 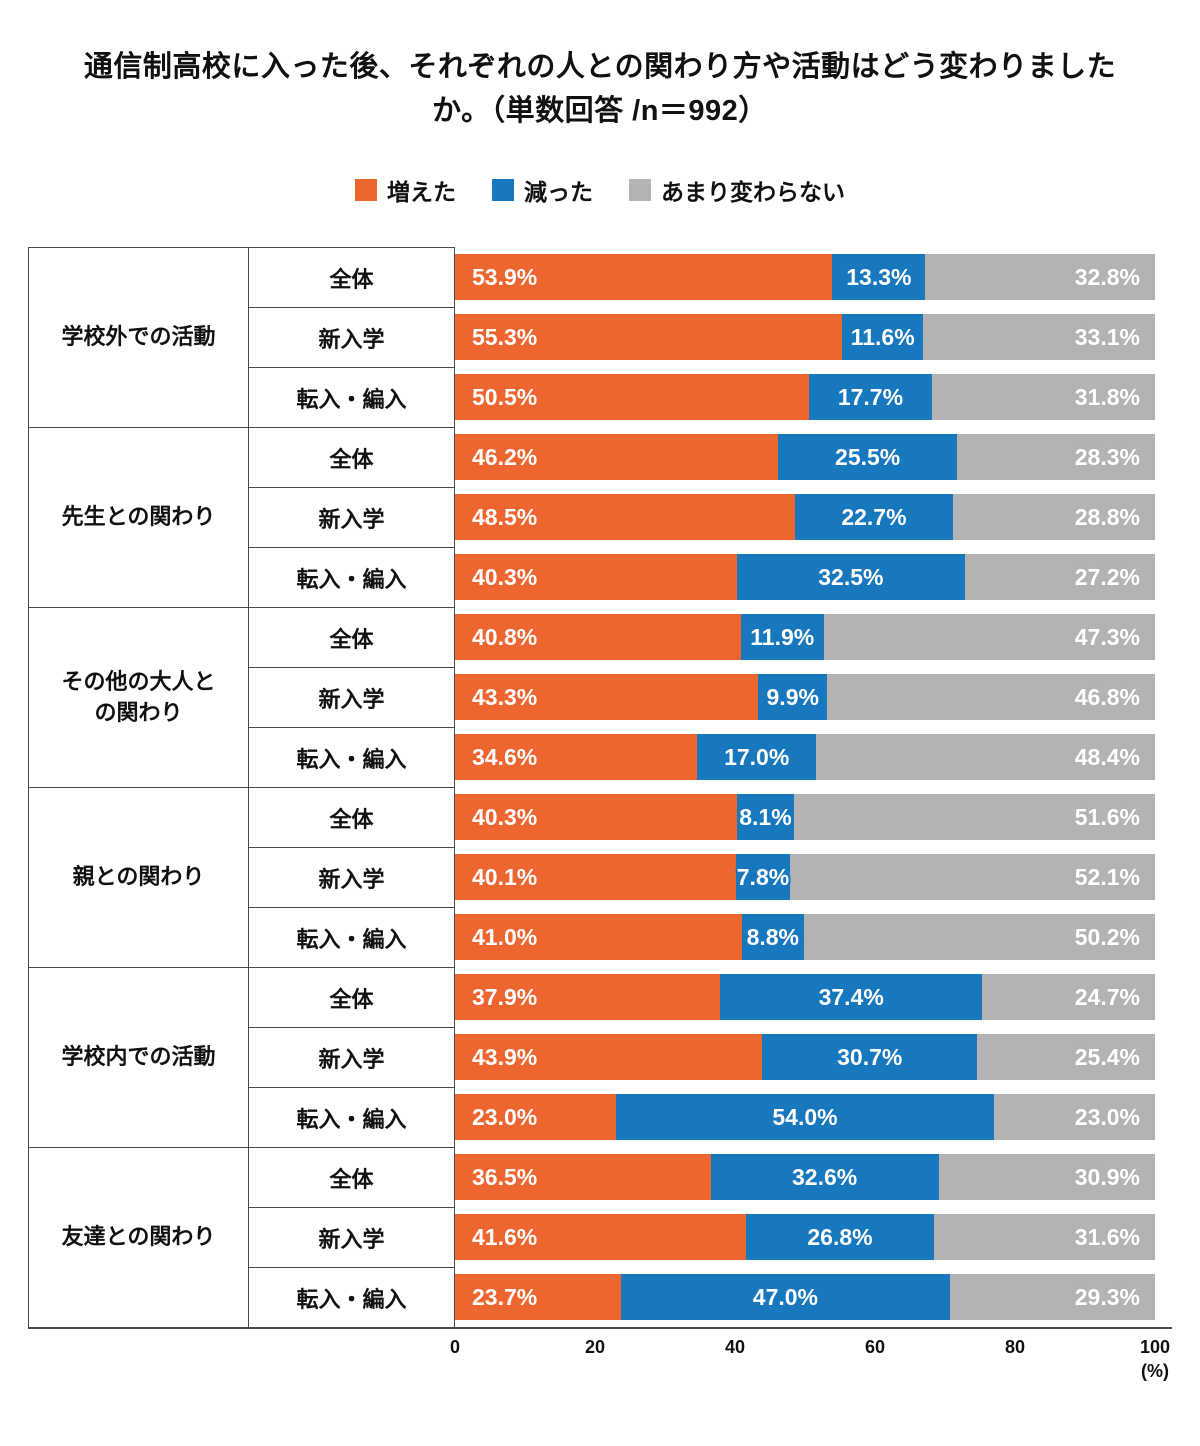 What do you see at coordinates (753, 192) in the screenshot?
I see `legend-label-unchanged: あまり変わらない` at bounding box center [753, 192].